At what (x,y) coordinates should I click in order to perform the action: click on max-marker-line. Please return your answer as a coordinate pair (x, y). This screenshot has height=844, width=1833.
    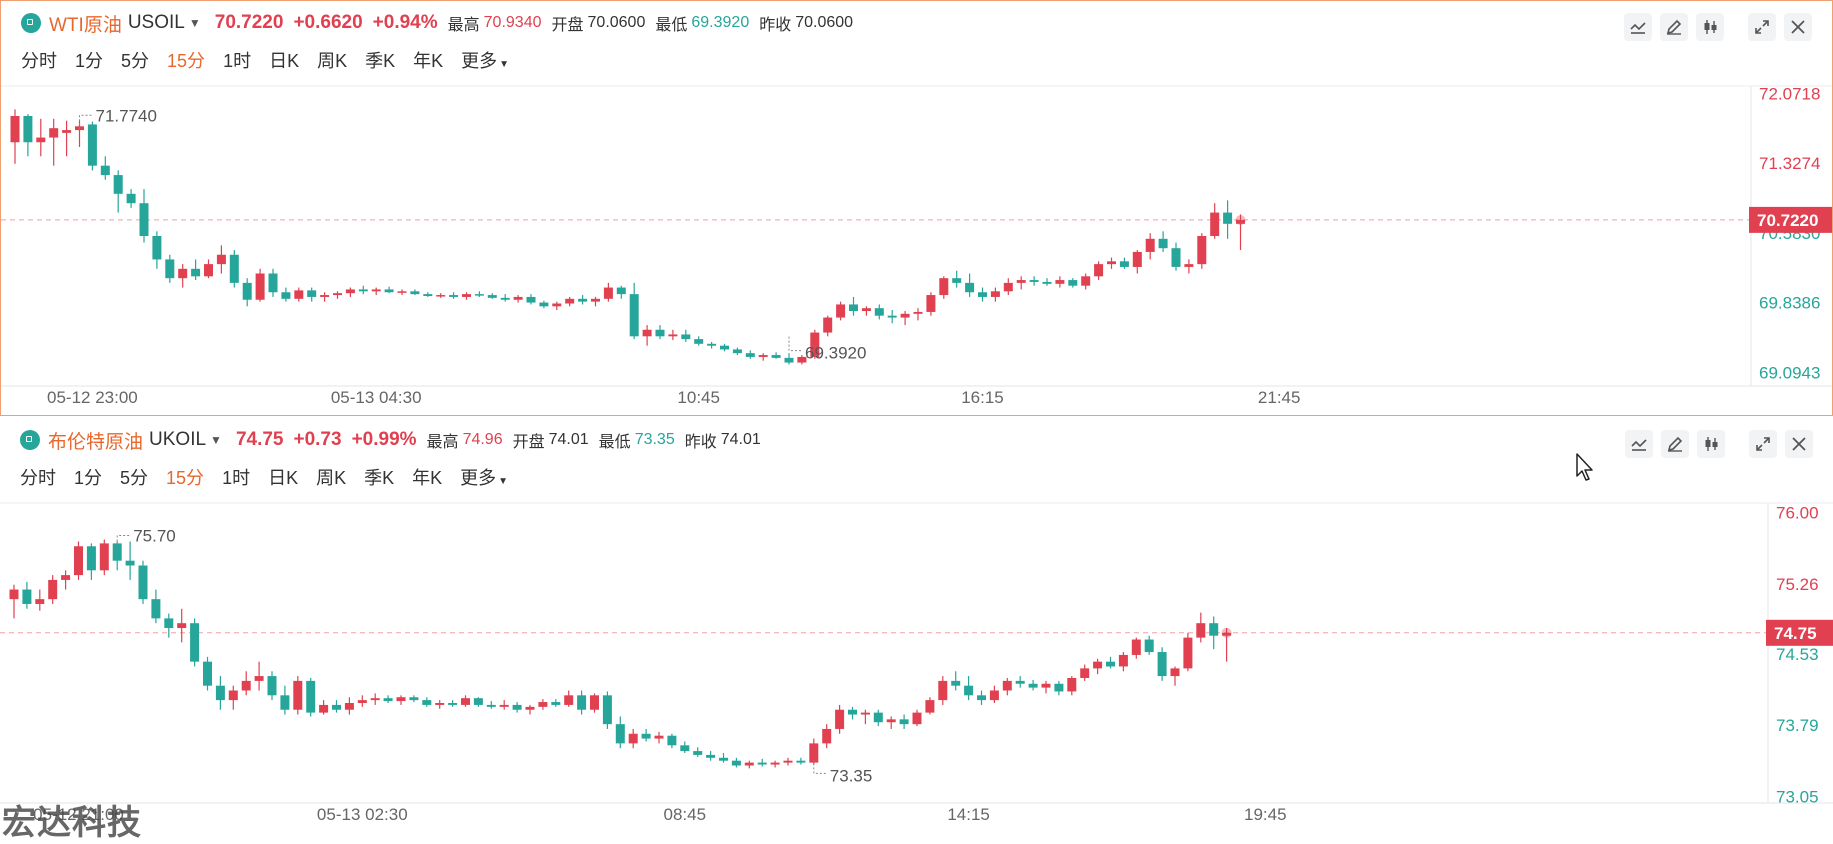
    Looking at the image, I should click on (86, 122).